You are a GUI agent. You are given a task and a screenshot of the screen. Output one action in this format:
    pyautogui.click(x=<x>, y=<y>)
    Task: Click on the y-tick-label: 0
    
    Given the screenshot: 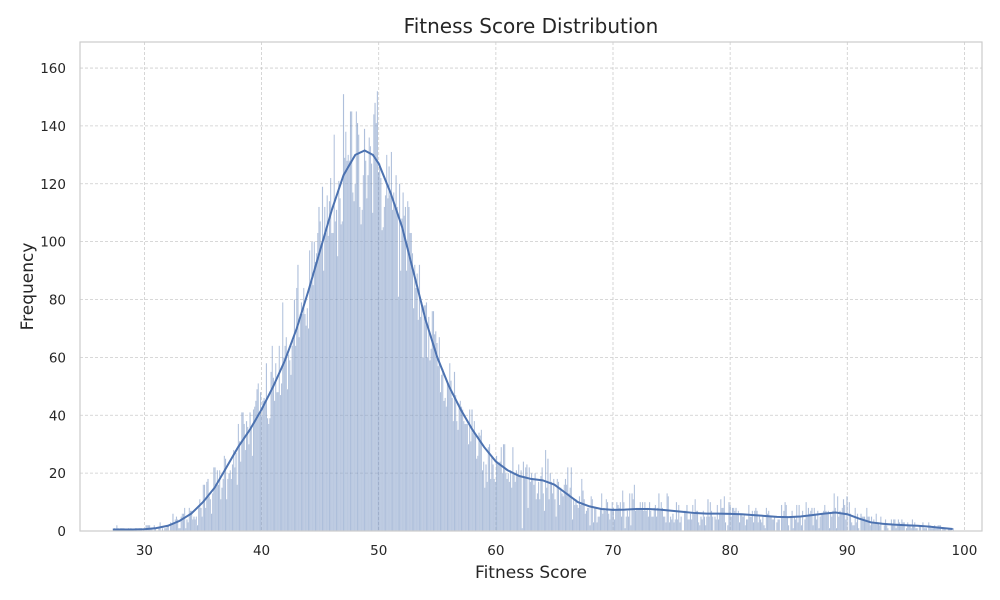 What is the action you would take?
    pyautogui.click(x=61, y=532)
    